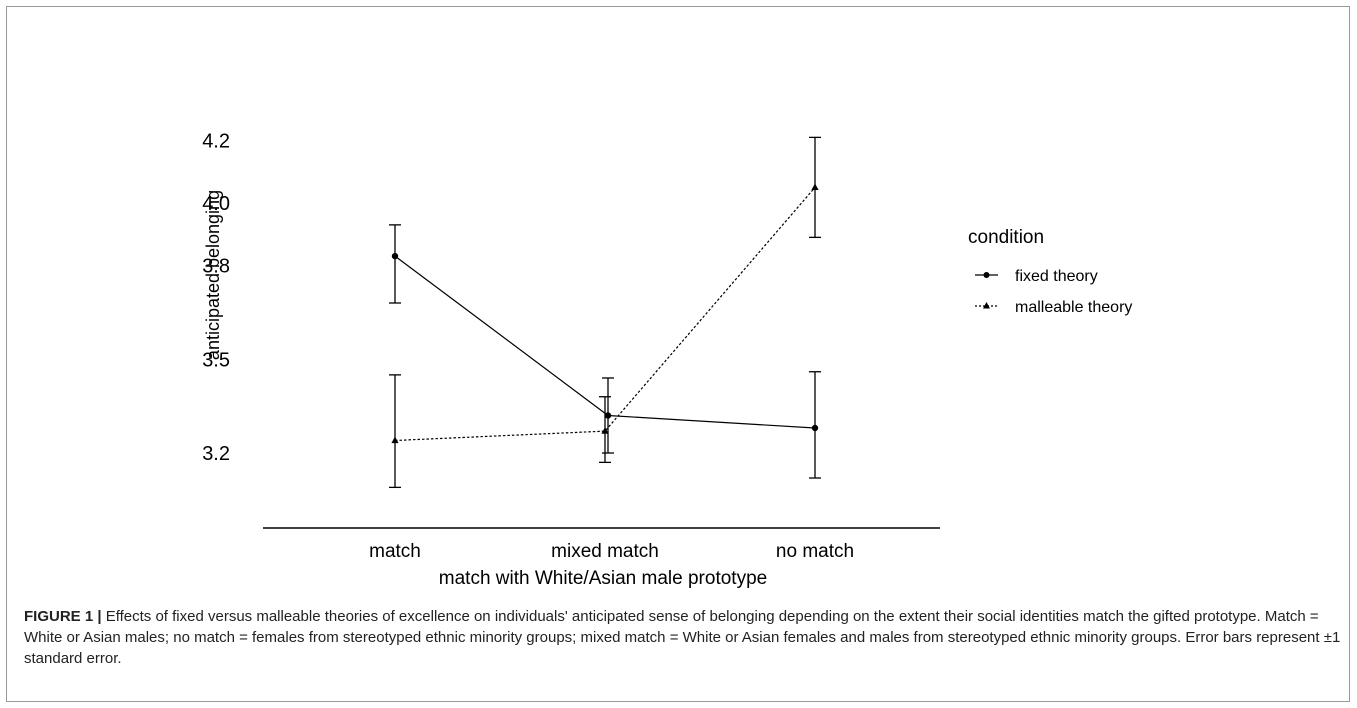  I want to click on legend-marker-fixed-theory, so click(986, 275).